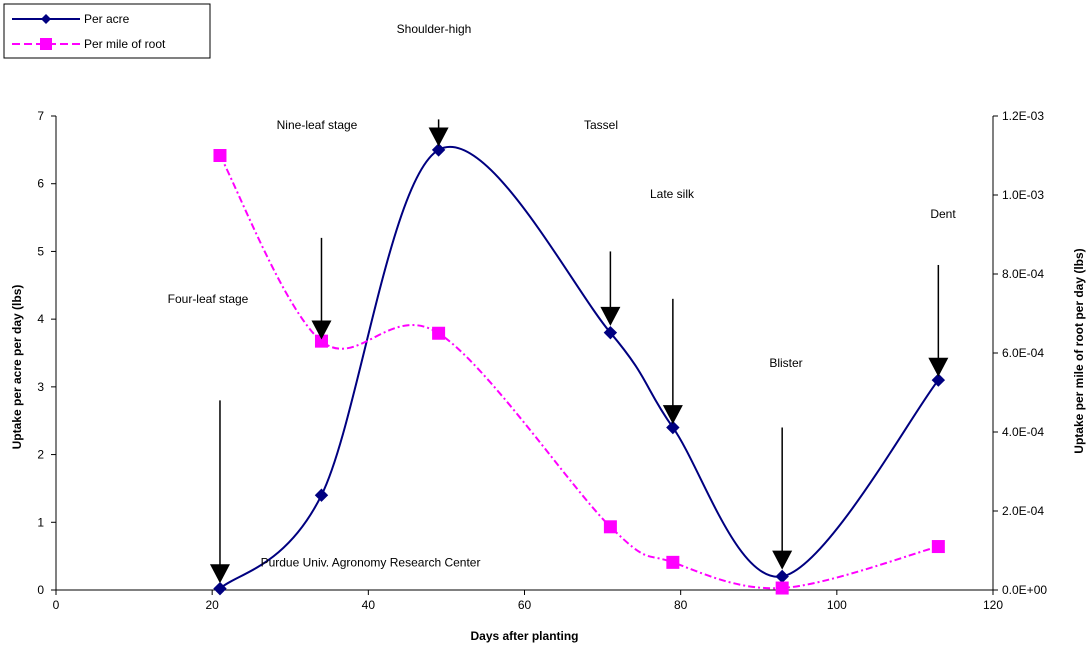  What do you see at coordinates (40, 116) in the screenshot?
I see `y-tick-label: 7` at bounding box center [40, 116].